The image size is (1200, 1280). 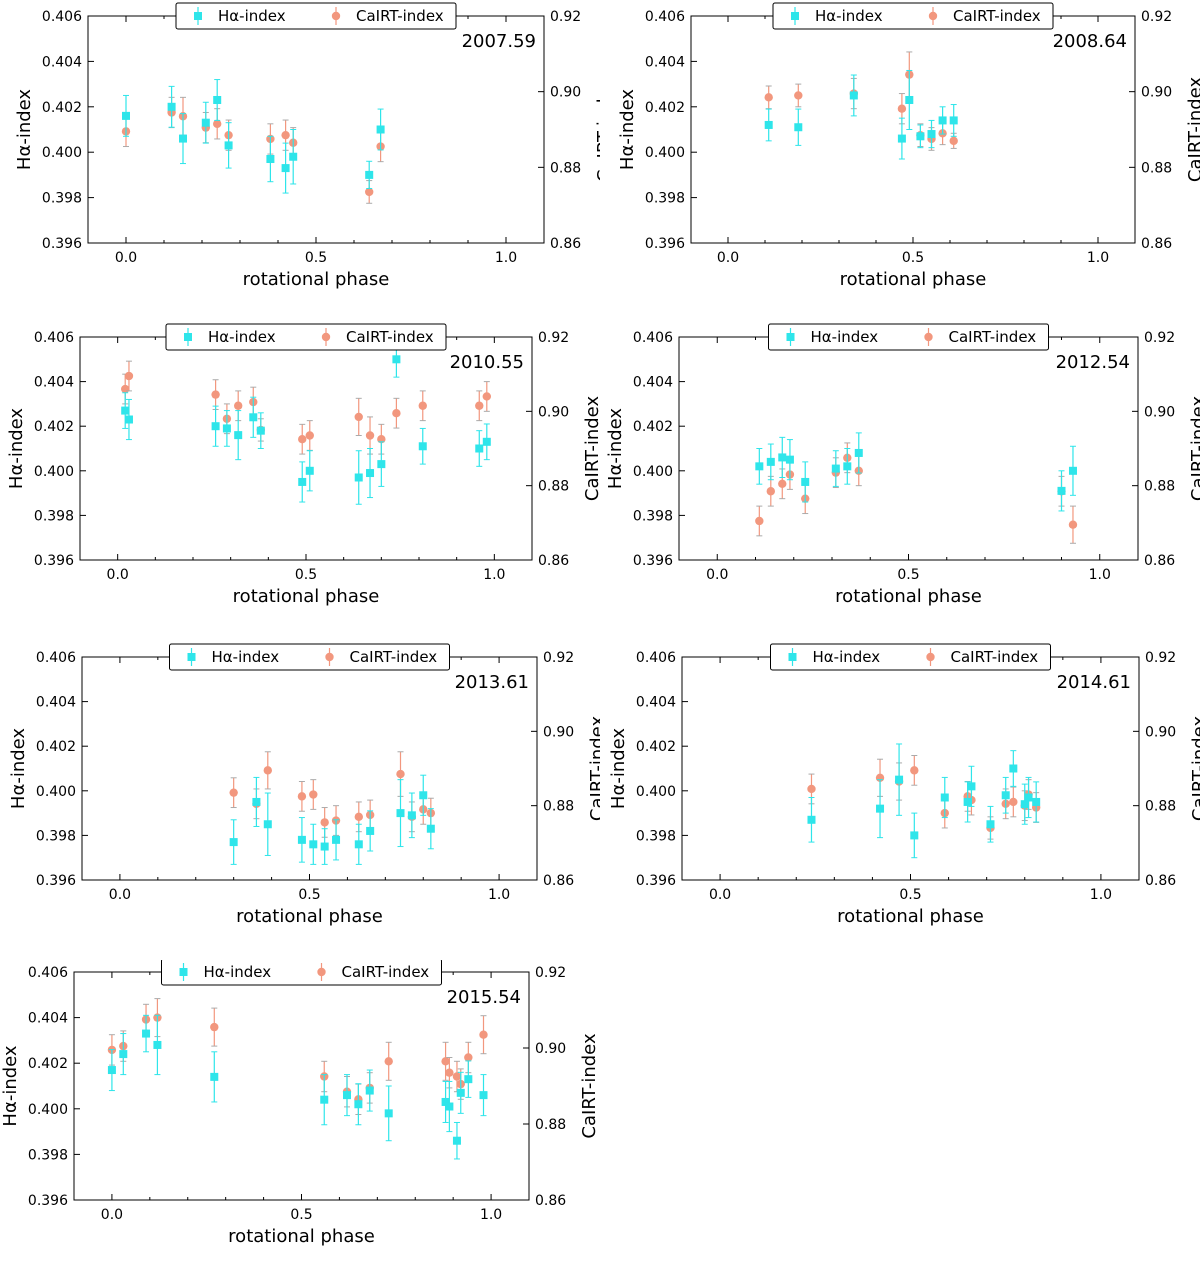 I want to click on x-tick-label: 1.0, so click(x=1101, y=895).